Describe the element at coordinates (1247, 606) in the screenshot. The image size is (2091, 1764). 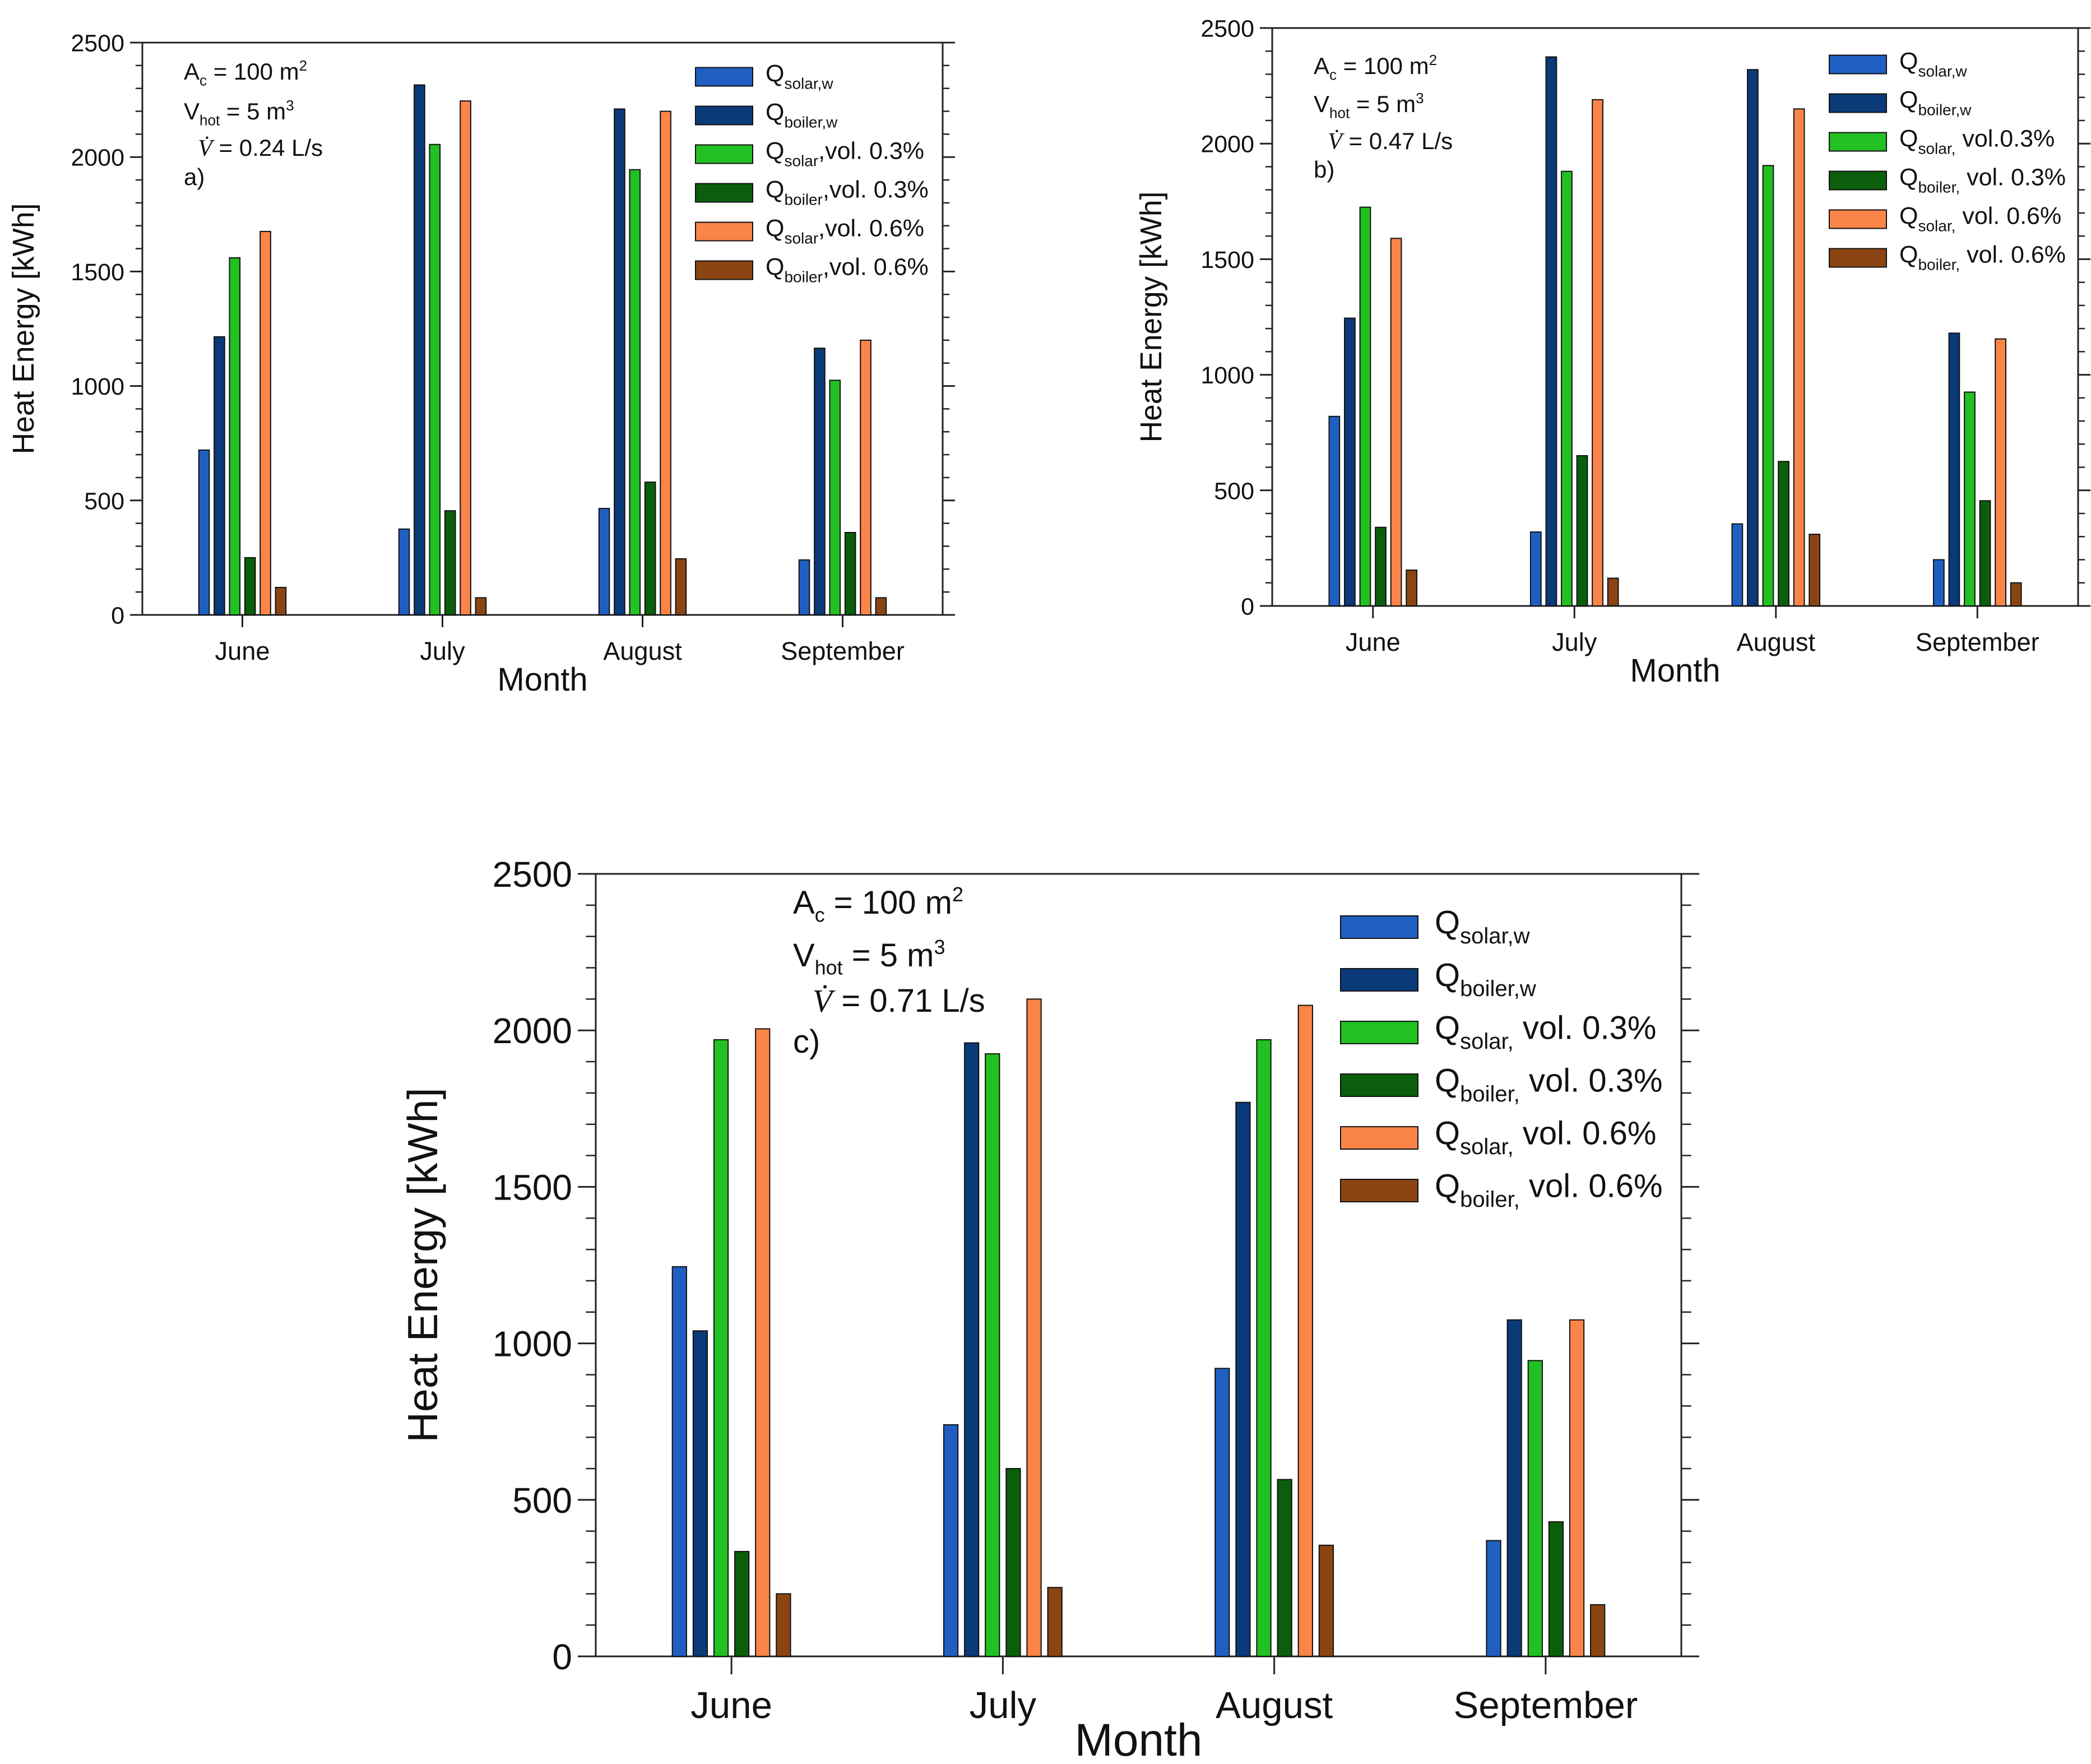
I see `y-tick-label: 0` at that location.